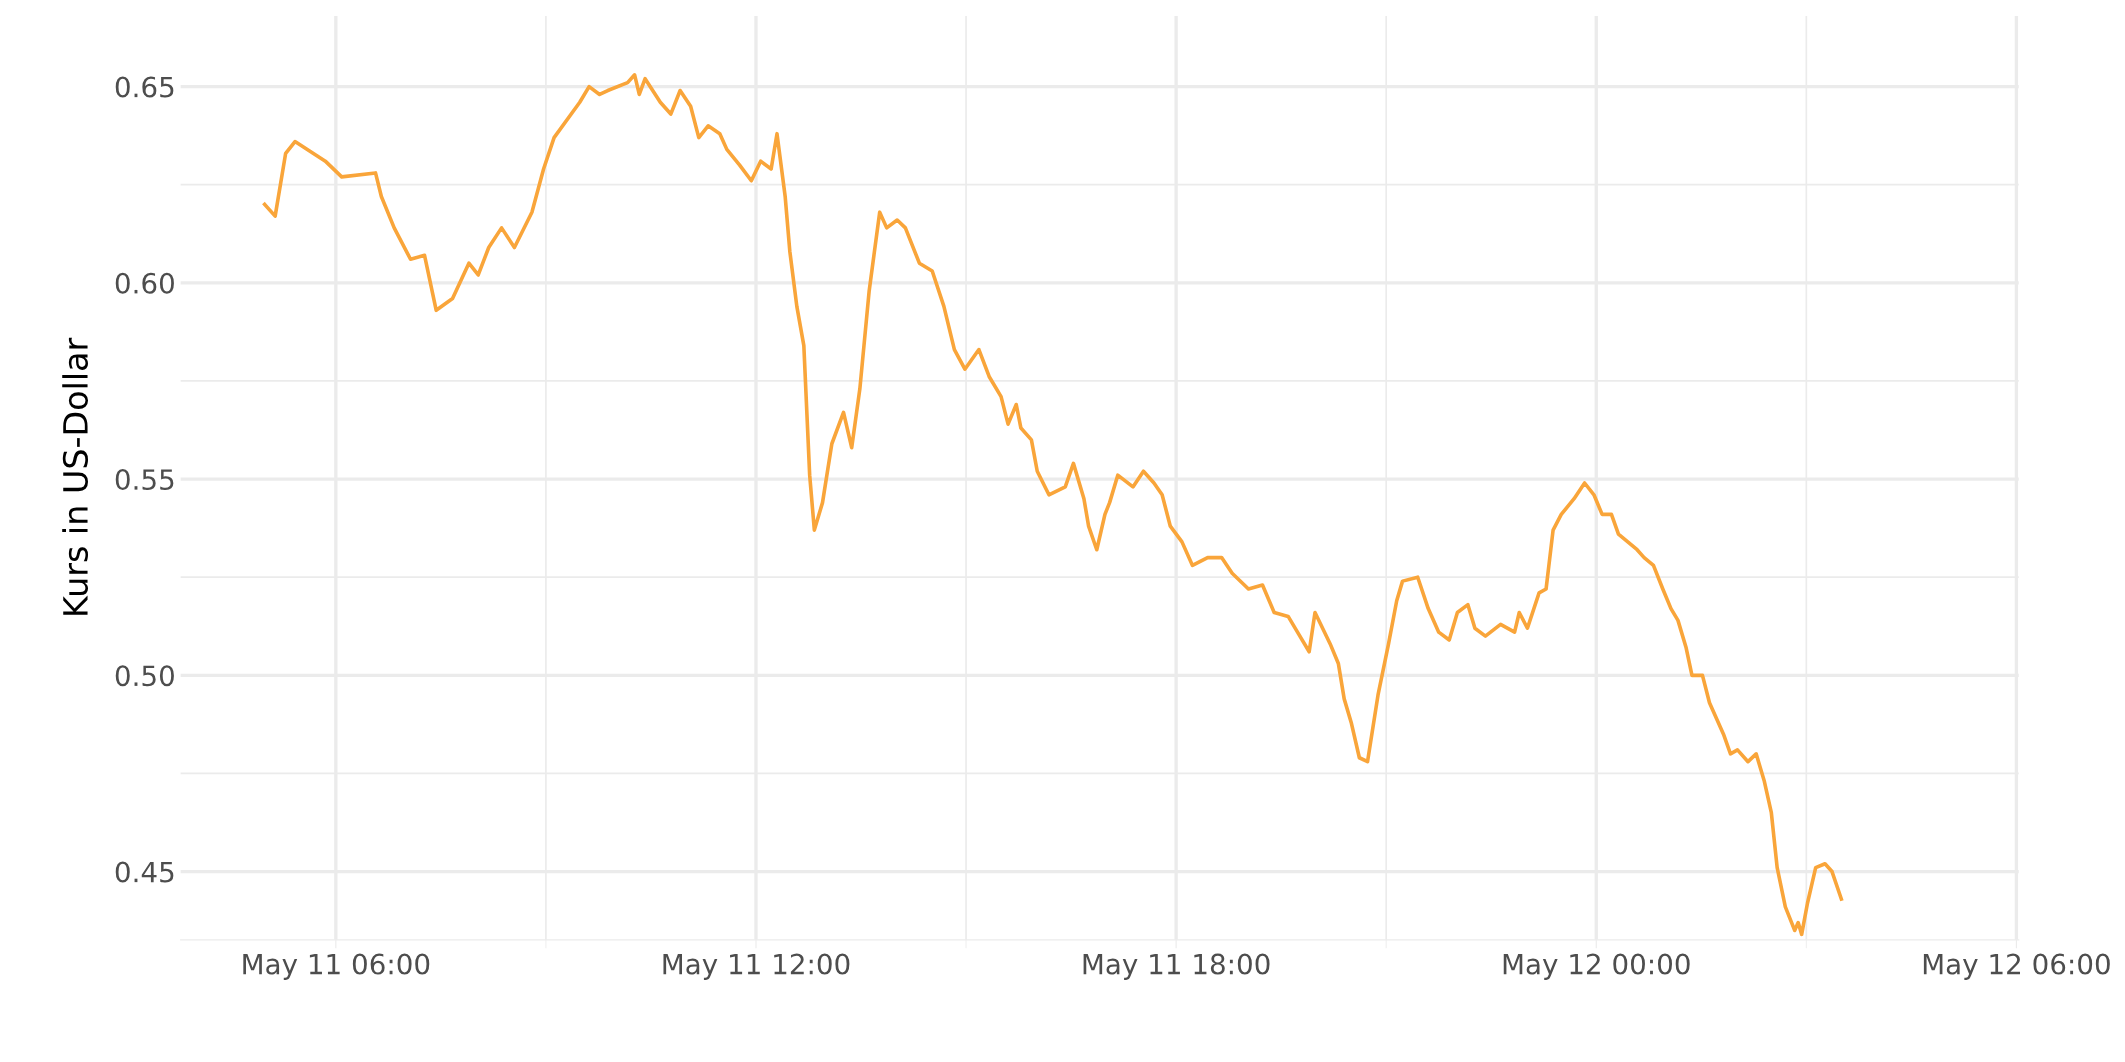 The width and height of the screenshot is (2125, 1062). I want to click on x-tick-label: May 12 00:00, so click(1596, 966).